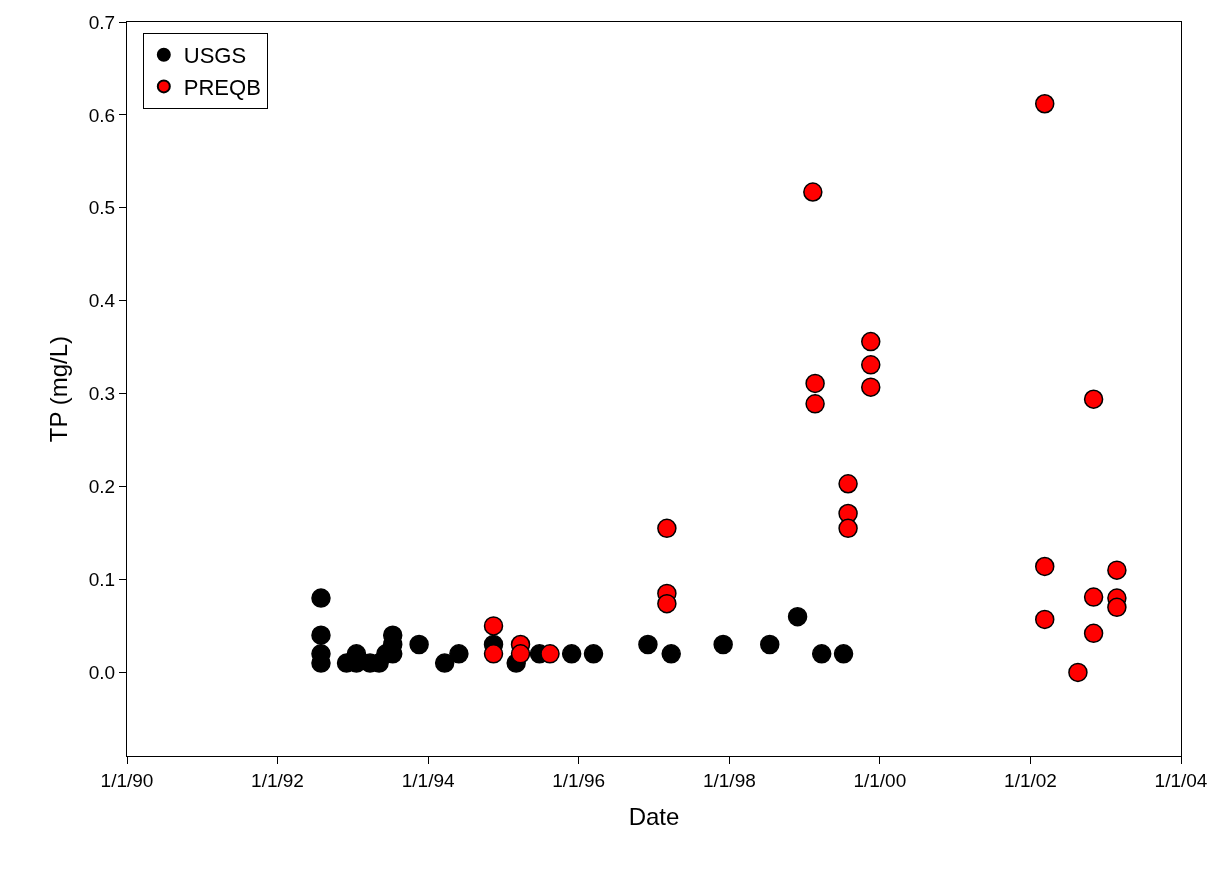  I want to click on x-tick-label: 1/1/04, so click(1181, 780).